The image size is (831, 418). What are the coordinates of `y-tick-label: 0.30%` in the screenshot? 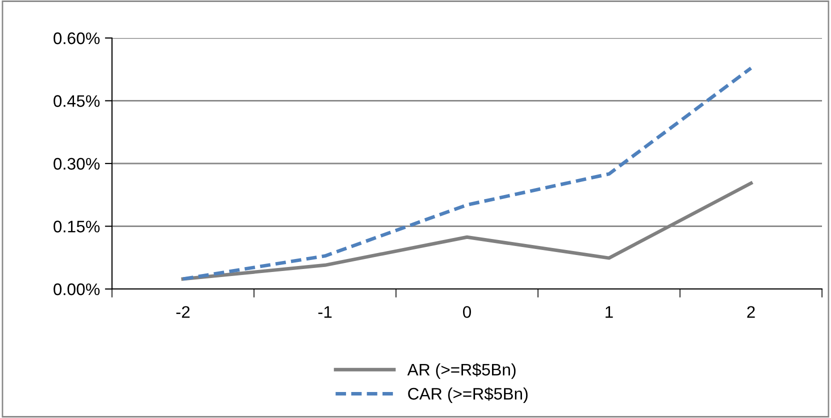 It's located at (77, 164).